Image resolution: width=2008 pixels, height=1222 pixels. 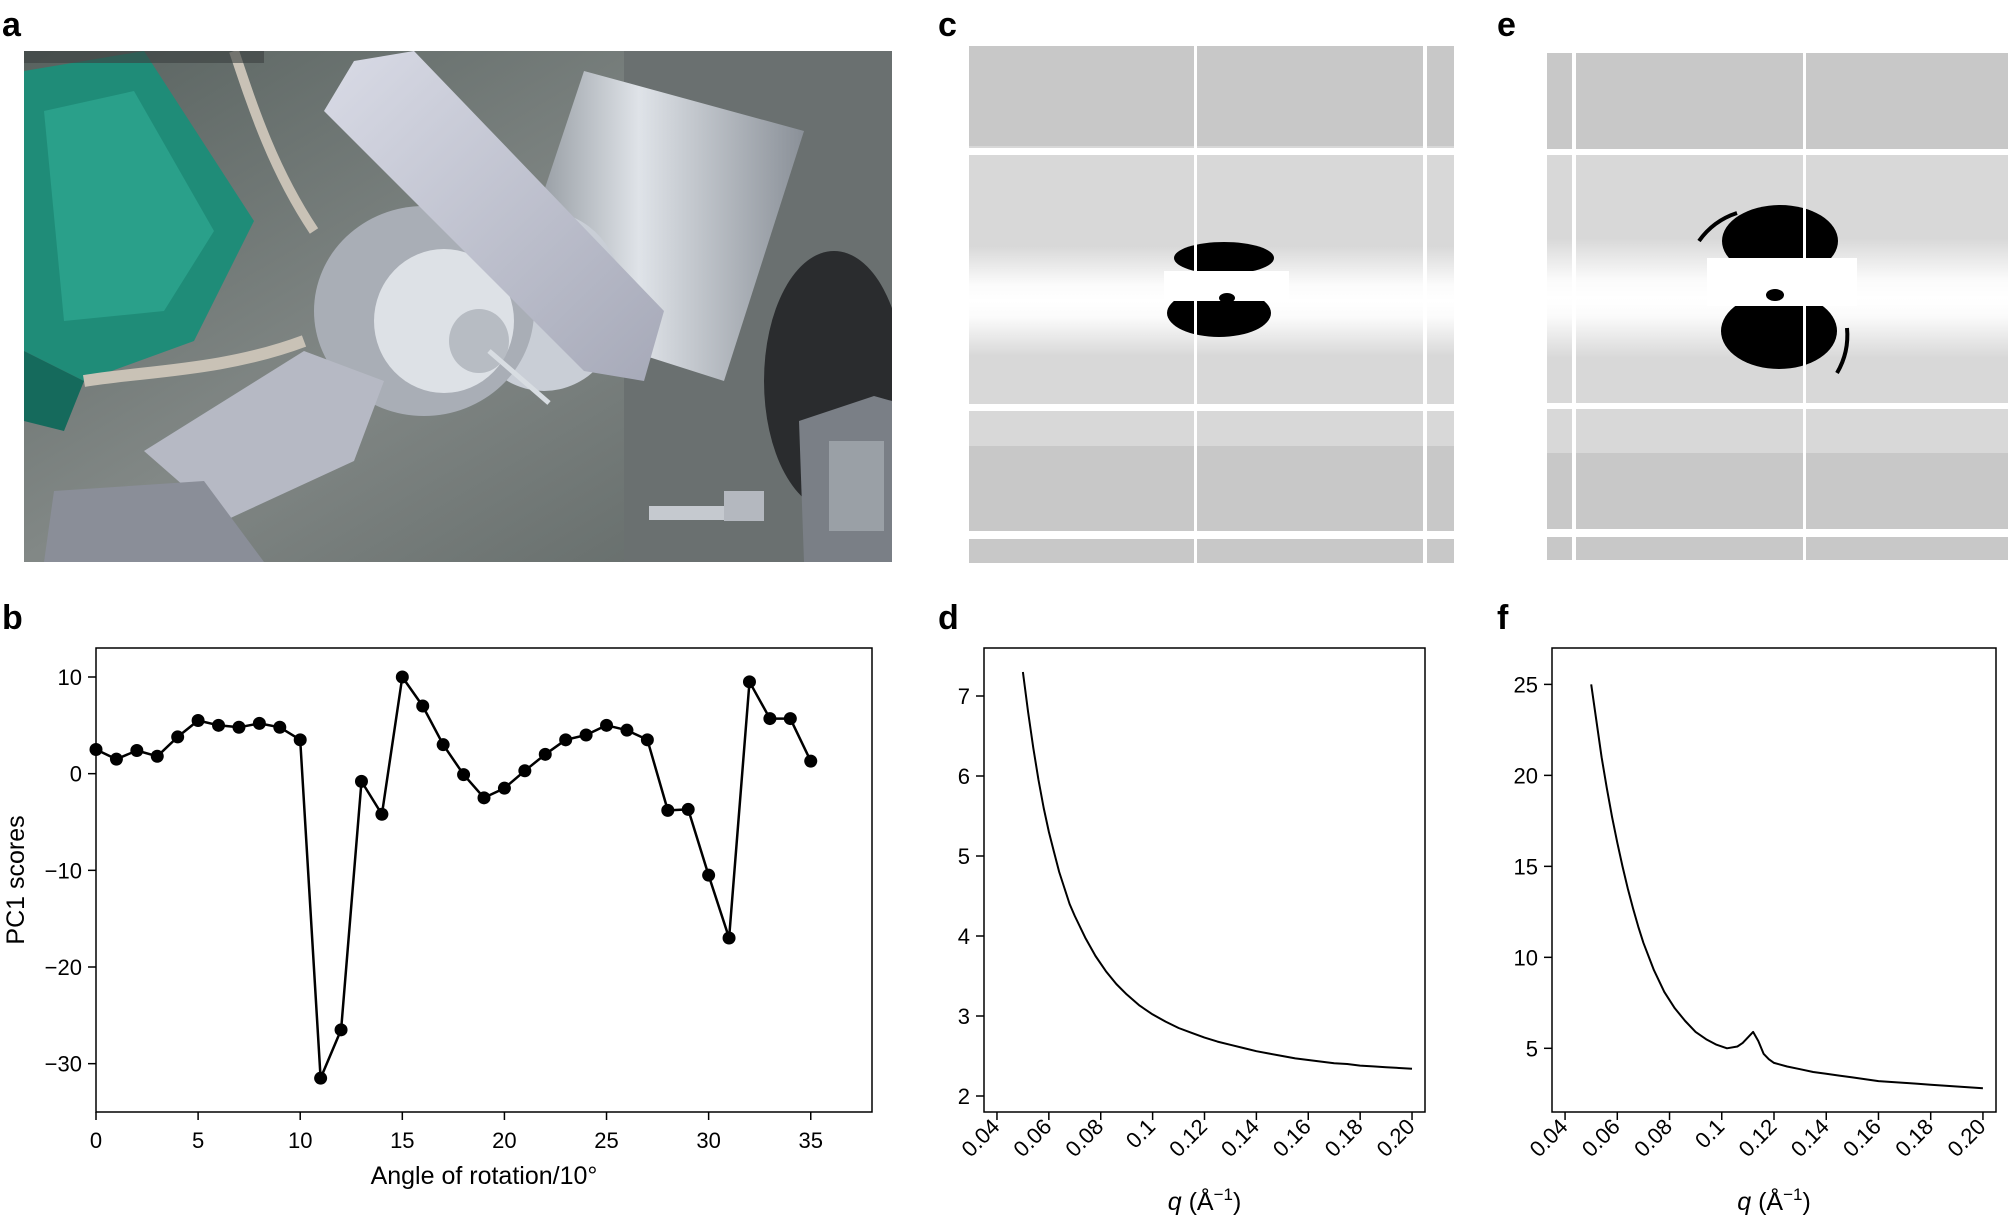 I want to click on panel-label-d: d, so click(x=948, y=618).